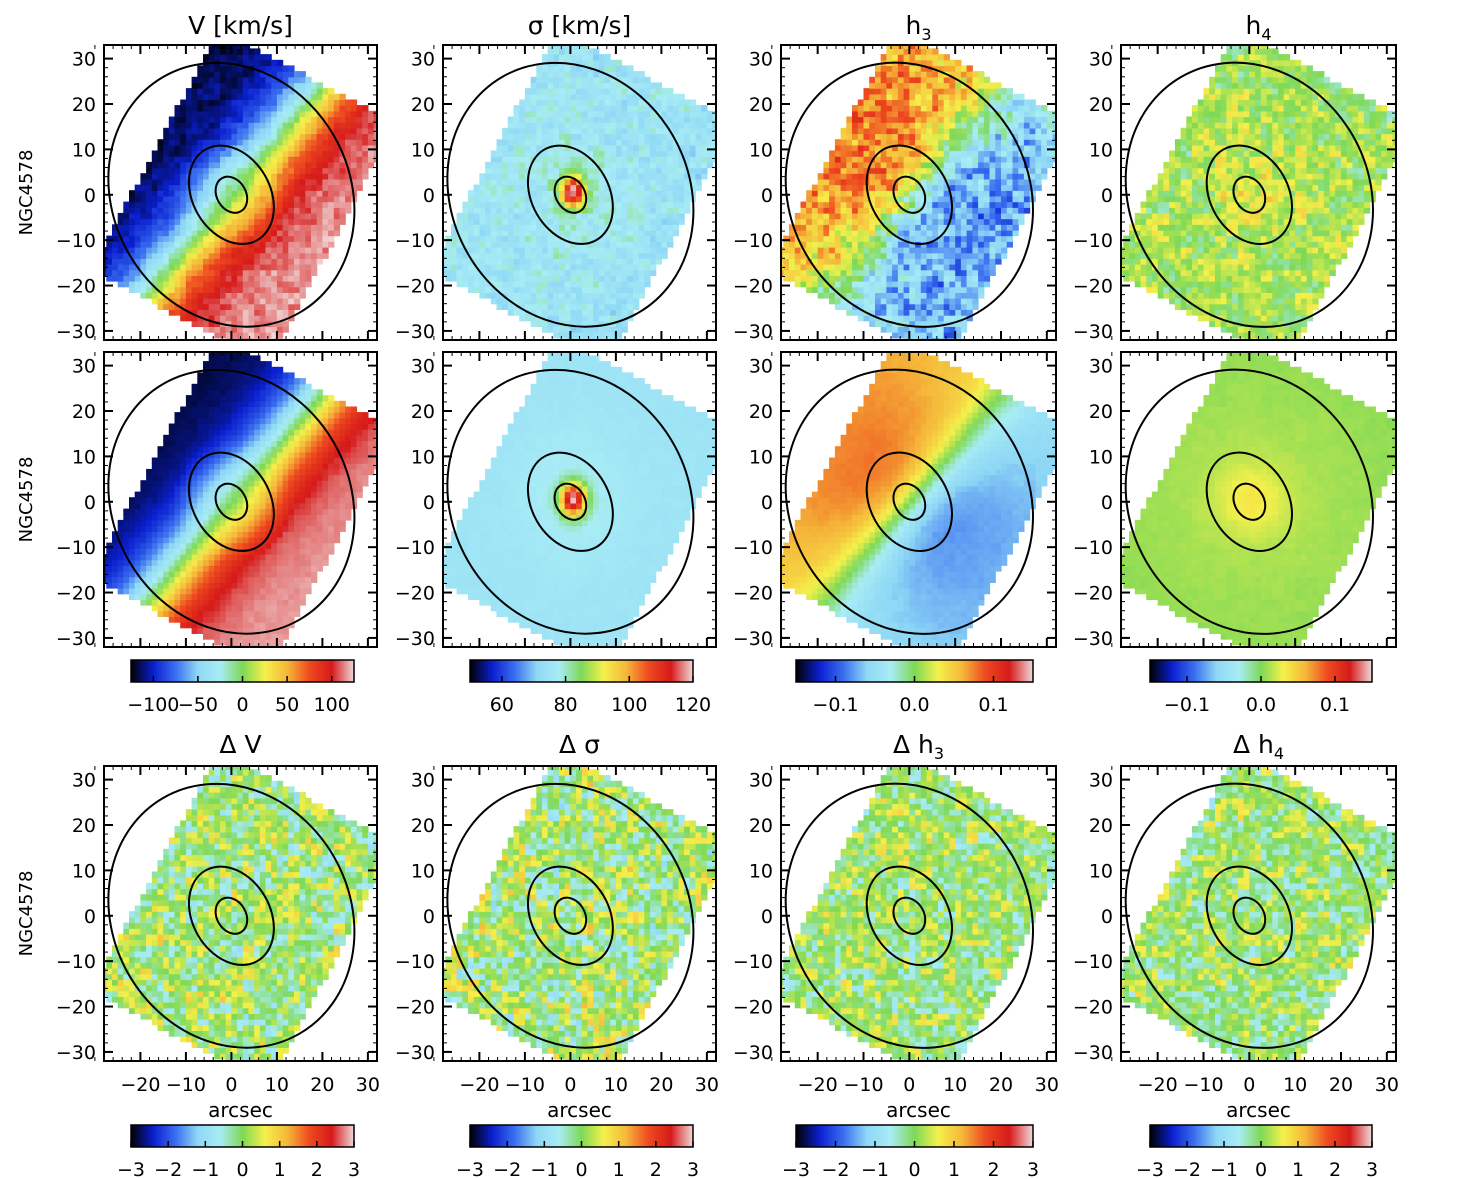 The height and width of the screenshot is (1179, 1475). What do you see at coordinates (168, 1169) in the screenshot?
I see `colorbar-tick-label: −2` at bounding box center [168, 1169].